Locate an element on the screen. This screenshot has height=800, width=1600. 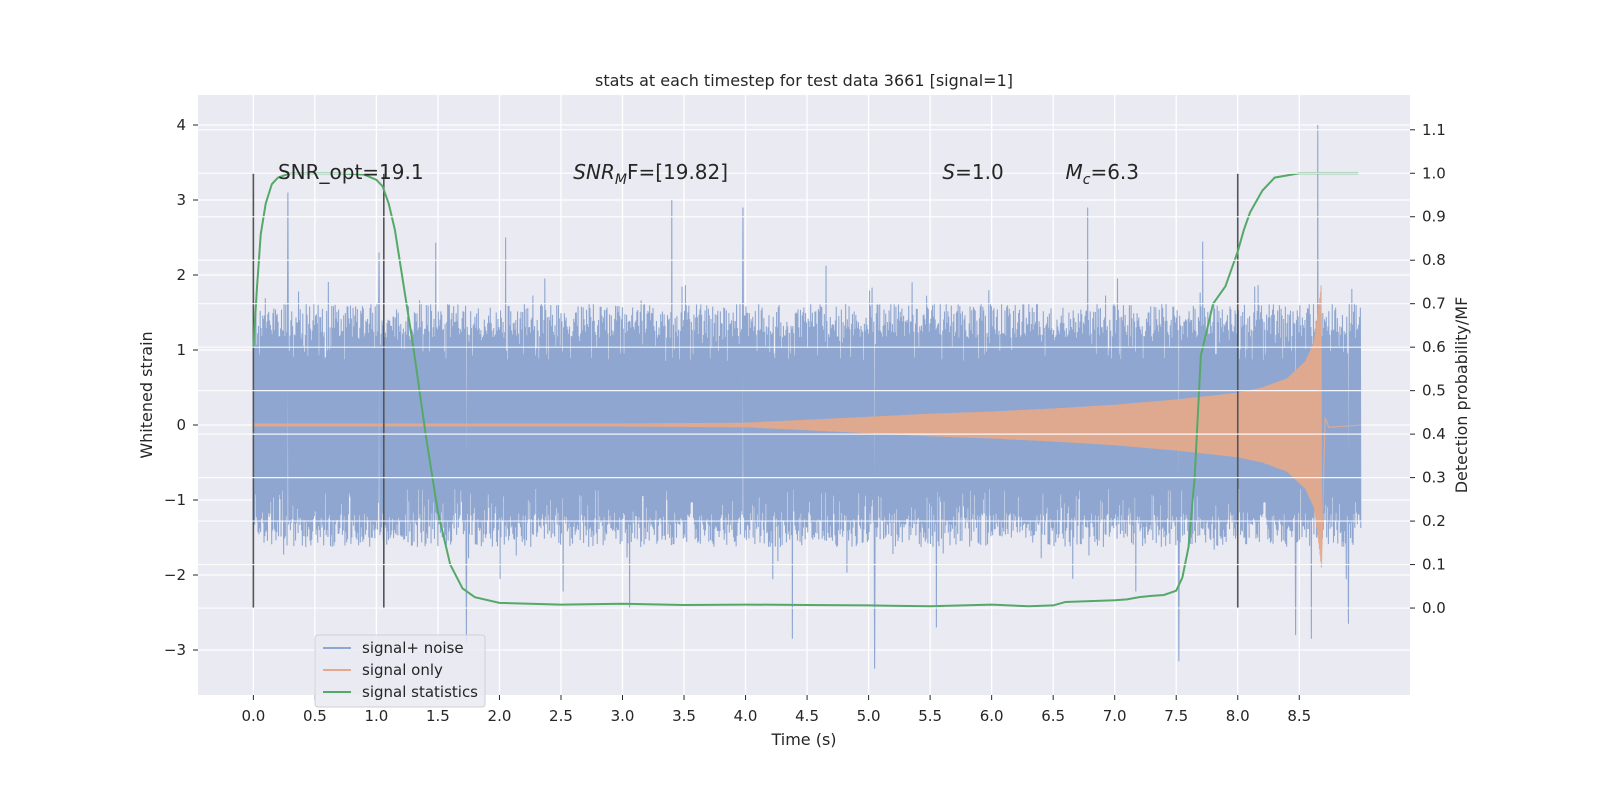
legend-box is located at coordinates (400, 671).